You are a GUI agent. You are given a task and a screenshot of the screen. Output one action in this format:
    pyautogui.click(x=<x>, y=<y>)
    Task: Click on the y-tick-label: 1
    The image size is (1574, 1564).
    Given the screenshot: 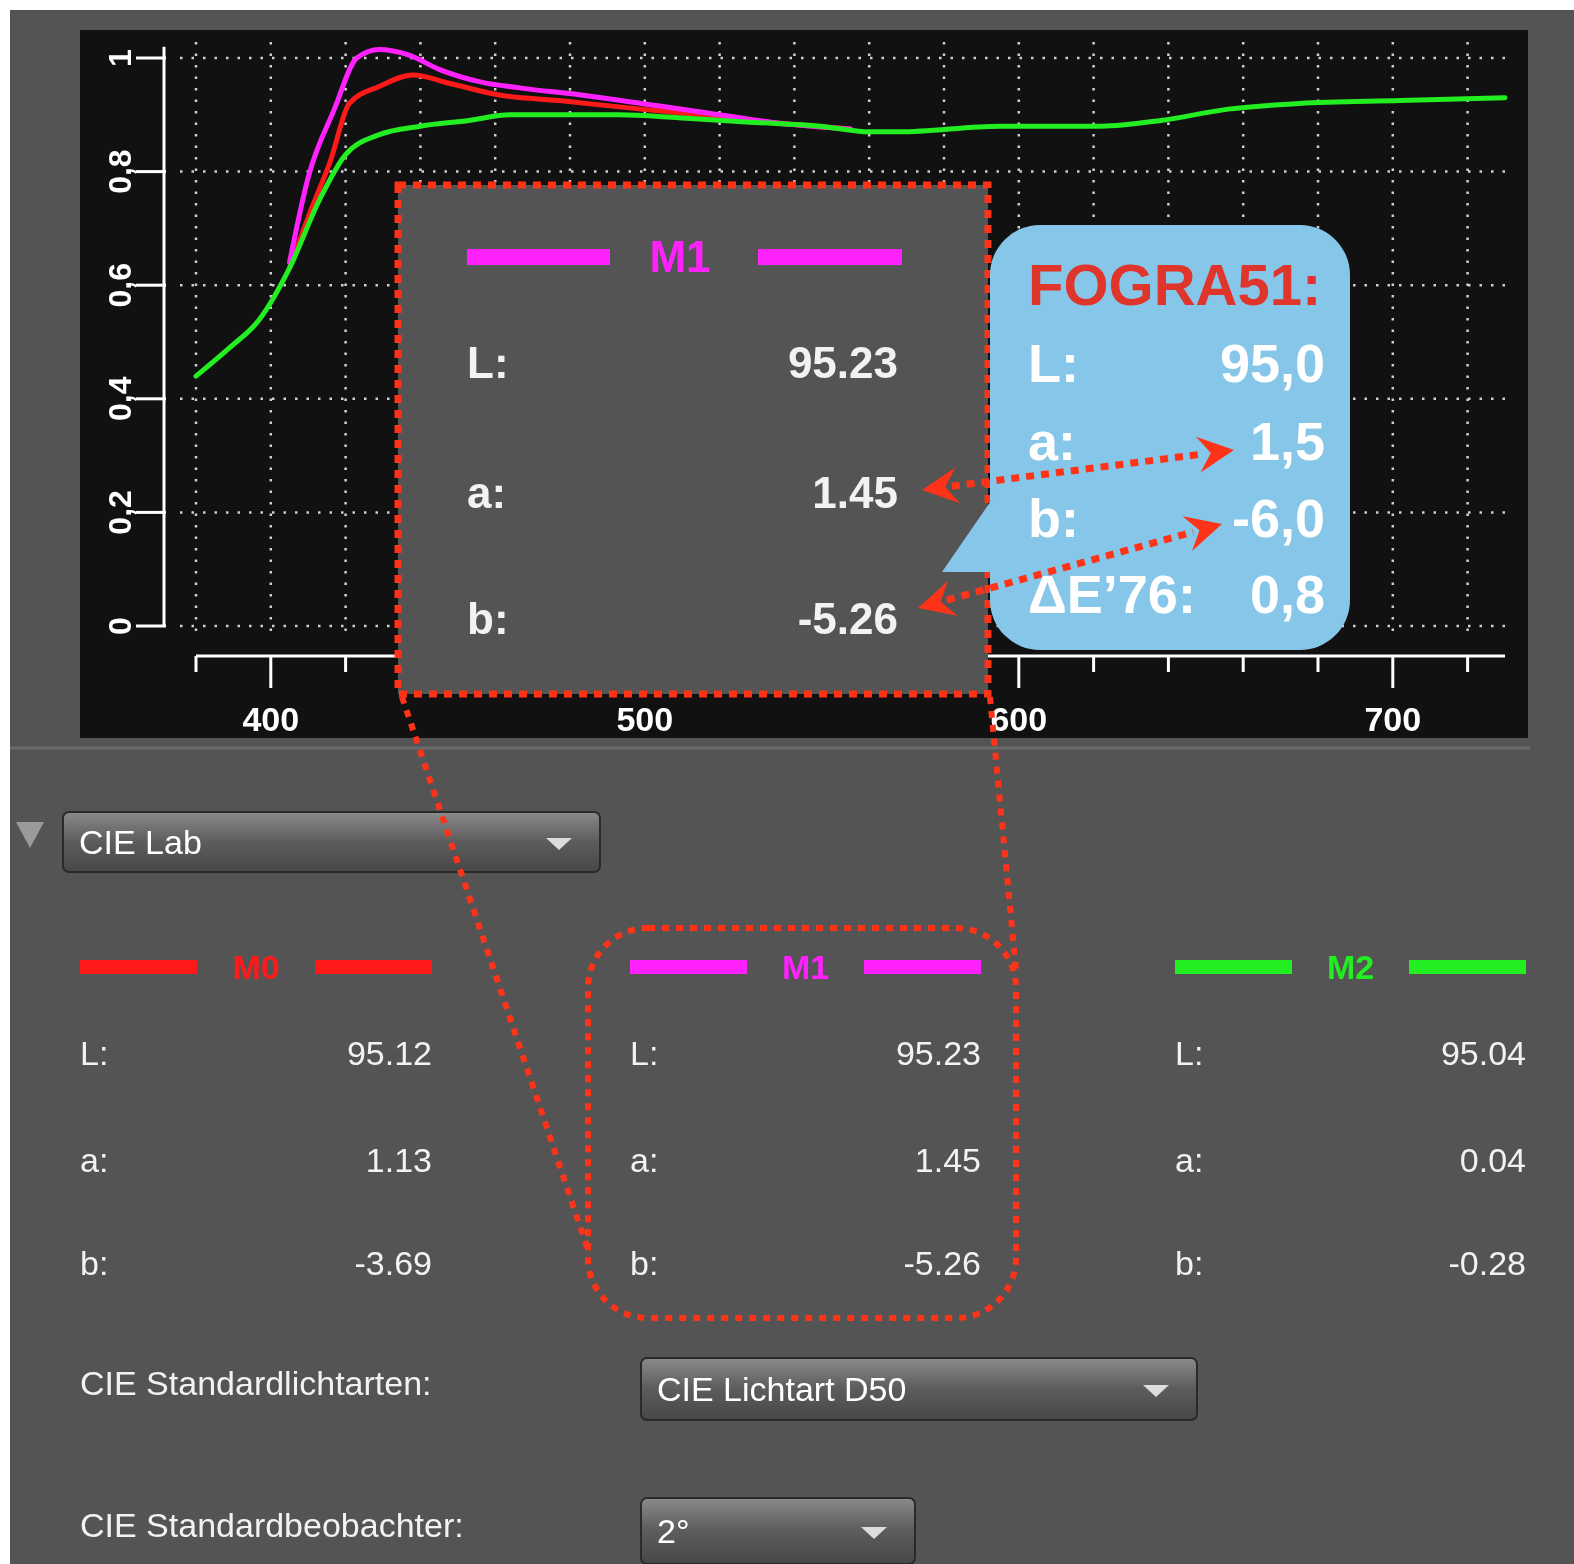 What is the action you would take?
    pyautogui.click(x=120, y=58)
    